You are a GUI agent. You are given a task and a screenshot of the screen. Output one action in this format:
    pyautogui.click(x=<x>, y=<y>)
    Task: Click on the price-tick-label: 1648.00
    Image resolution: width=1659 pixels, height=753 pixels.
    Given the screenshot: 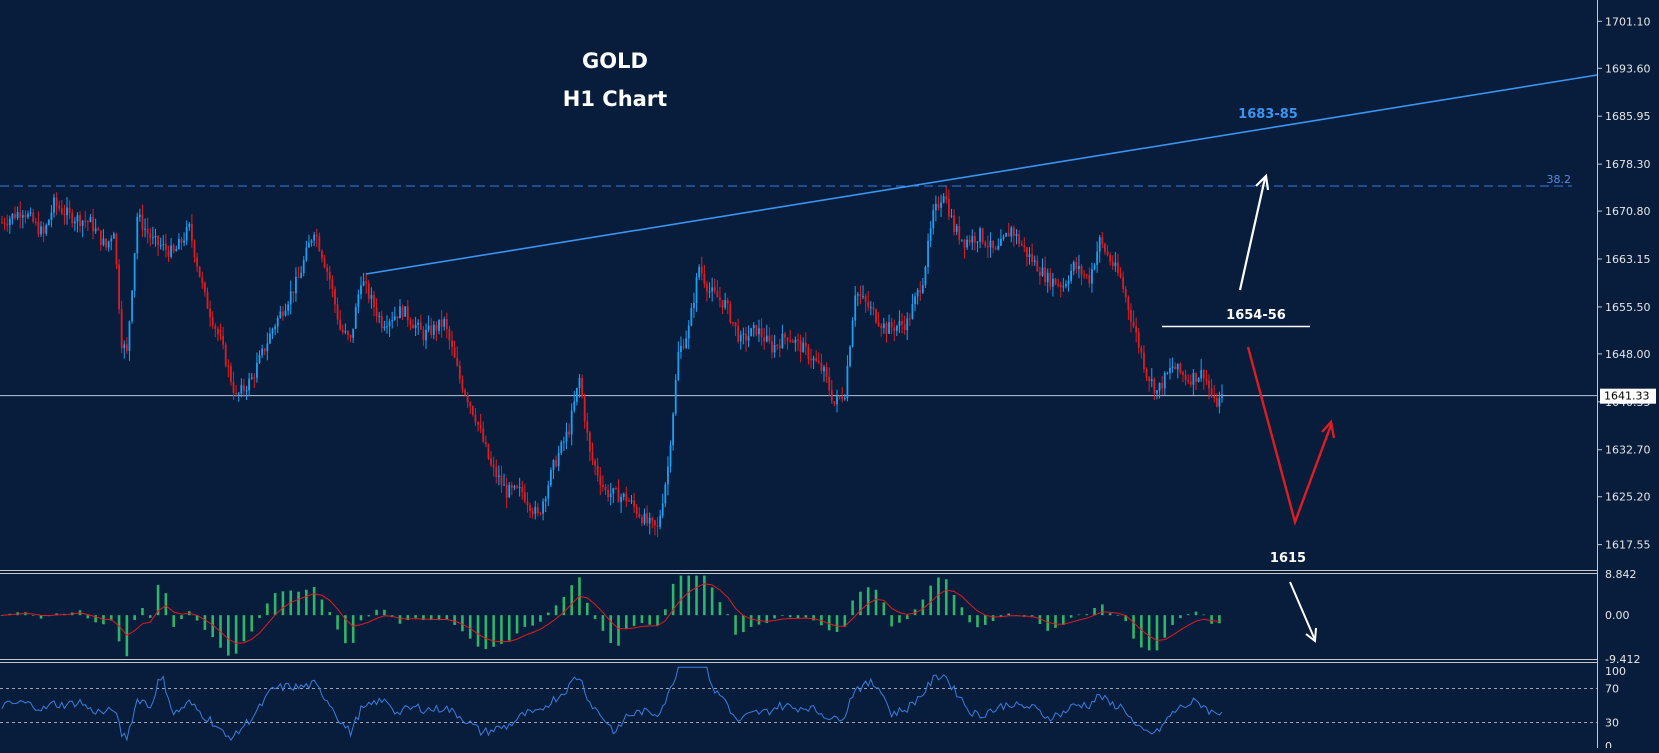 What is the action you would take?
    pyautogui.click(x=1628, y=354)
    